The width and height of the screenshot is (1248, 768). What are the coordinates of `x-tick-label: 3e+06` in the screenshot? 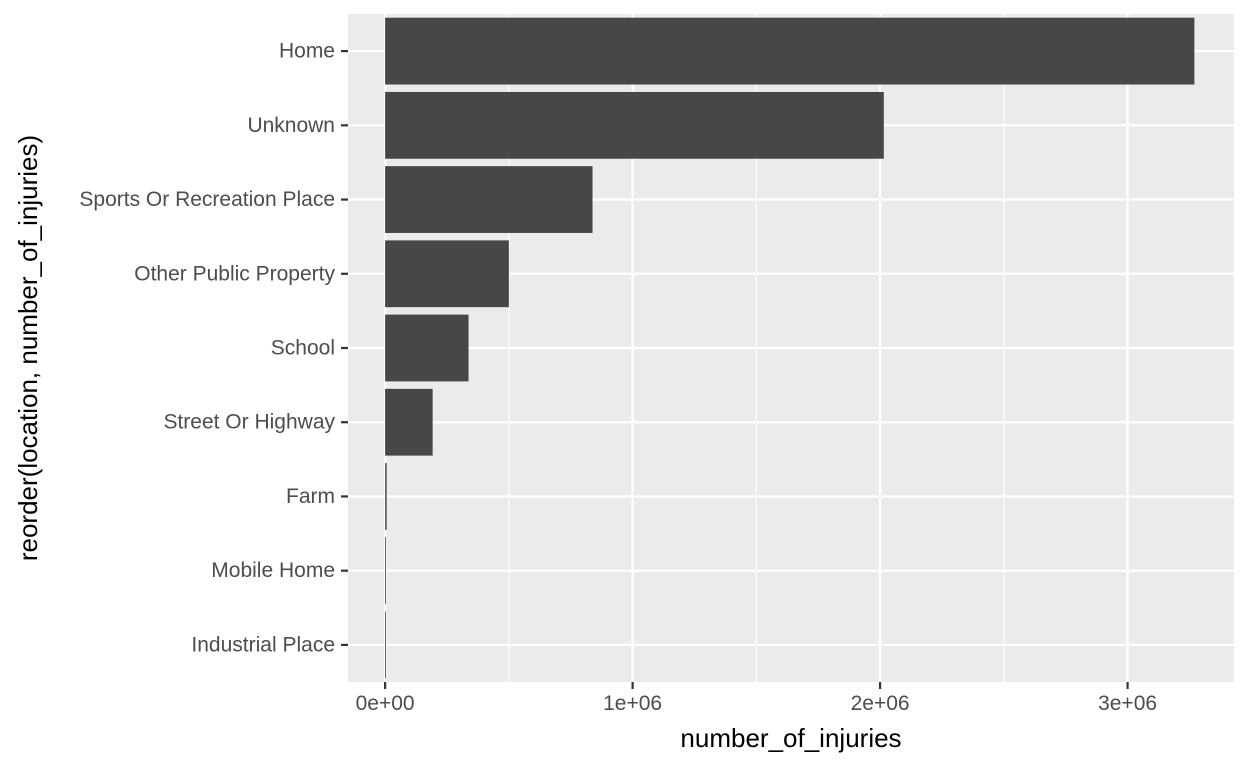 It's located at (1127, 703).